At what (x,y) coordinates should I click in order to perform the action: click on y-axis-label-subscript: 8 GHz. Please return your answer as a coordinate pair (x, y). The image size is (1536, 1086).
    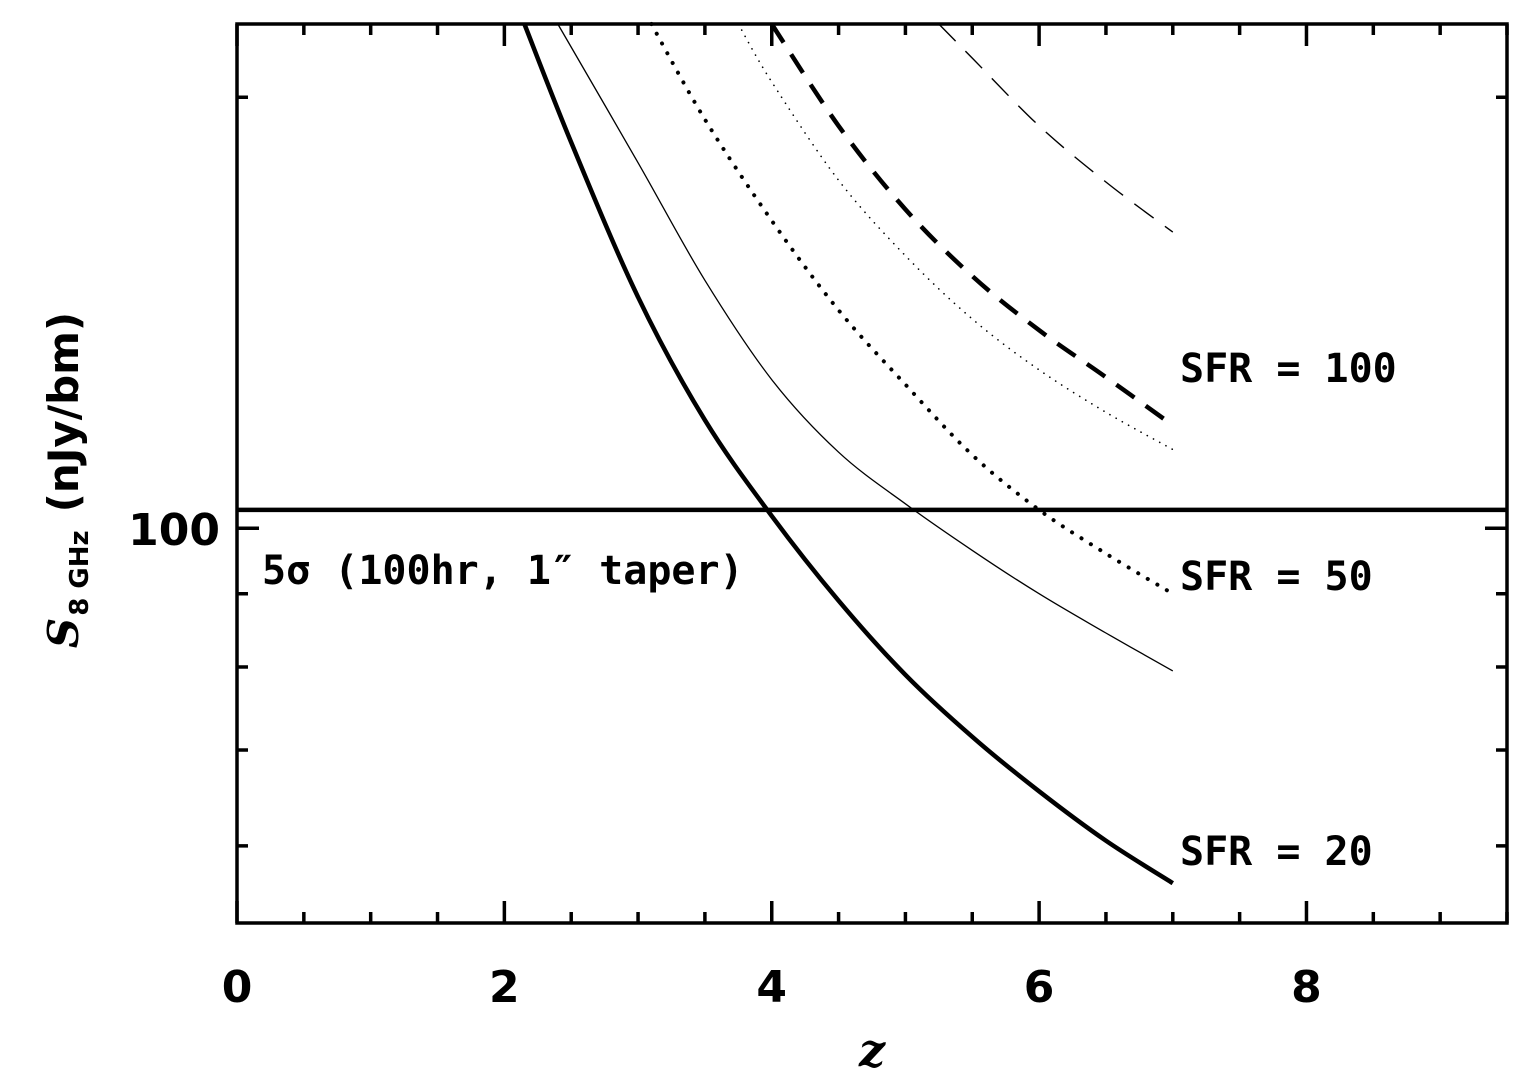
    Looking at the image, I should click on (80, 572).